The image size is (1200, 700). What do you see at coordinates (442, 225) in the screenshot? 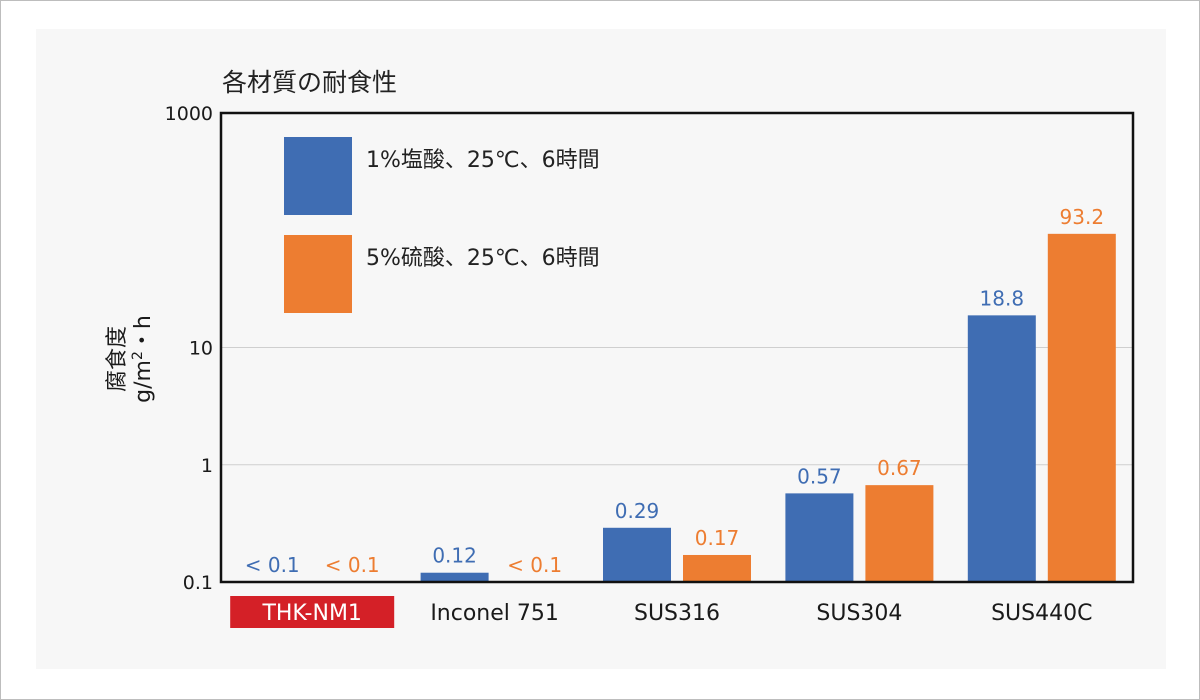
I see `legend: 1%塩酸、25℃、6時間 5%硫酸、25℃、6時間` at bounding box center [442, 225].